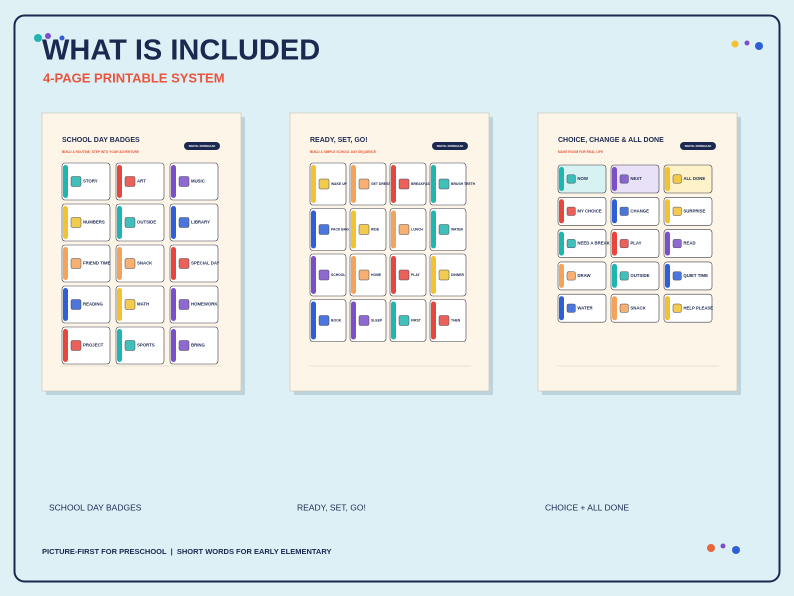  Describe the element at coordinates (422, 184) in the screenshot. I see `card-label: BREAKFAST` at that location.